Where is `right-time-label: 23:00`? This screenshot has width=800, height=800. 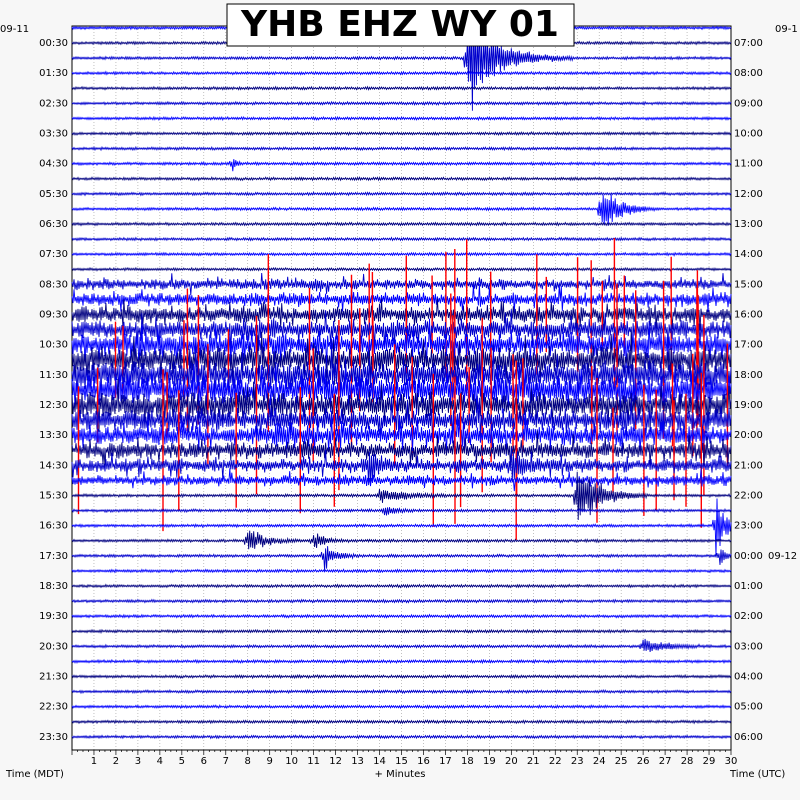 right-time-label: 23:00 is located at coordinates (748, 526).